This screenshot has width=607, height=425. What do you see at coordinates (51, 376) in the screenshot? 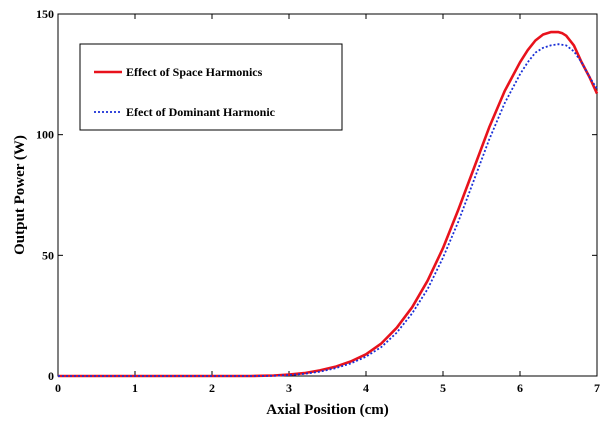
I see `y-tick-label: 0` at bounding box center [51, 376].